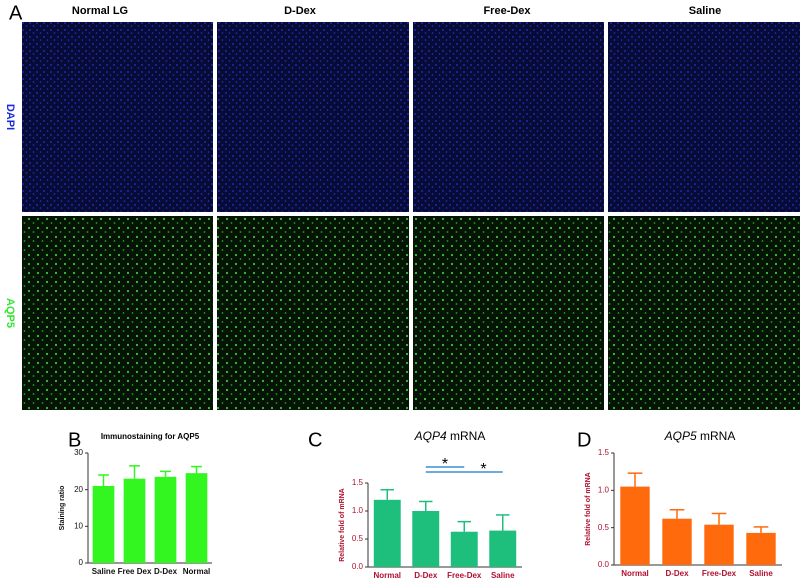 Image resolution: width=800 pixels, height=583 pixels. Describe the element at coordinates (315, 440) in the screenshot. I see `panel-label: C` at that location.